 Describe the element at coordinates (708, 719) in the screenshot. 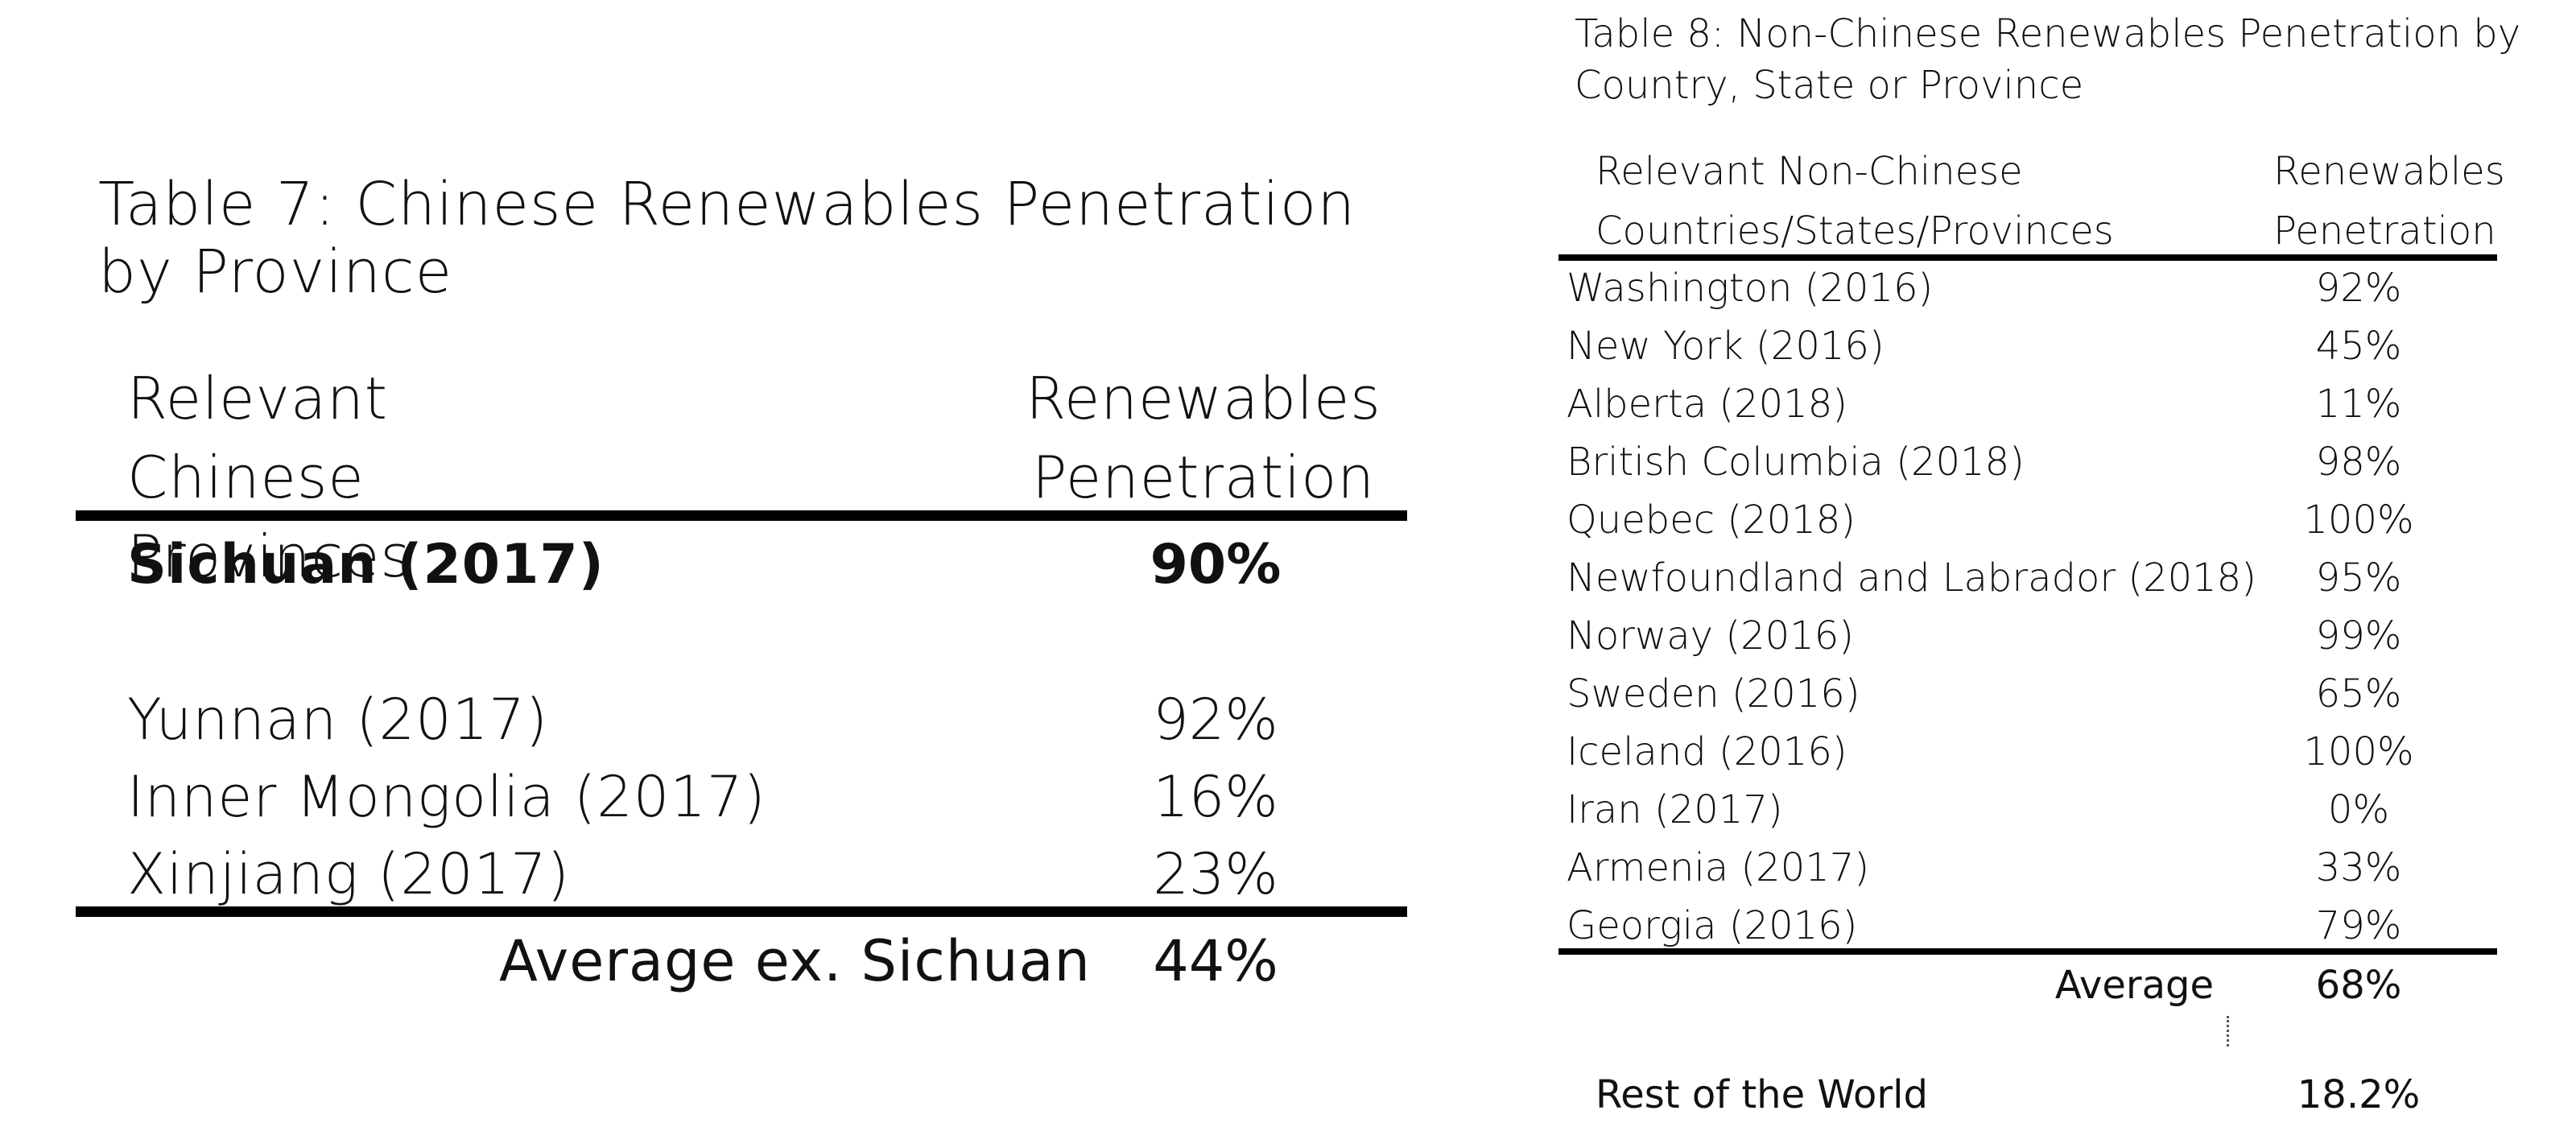

I see `table7-row: Yunnan (2017) 92%` at that location.